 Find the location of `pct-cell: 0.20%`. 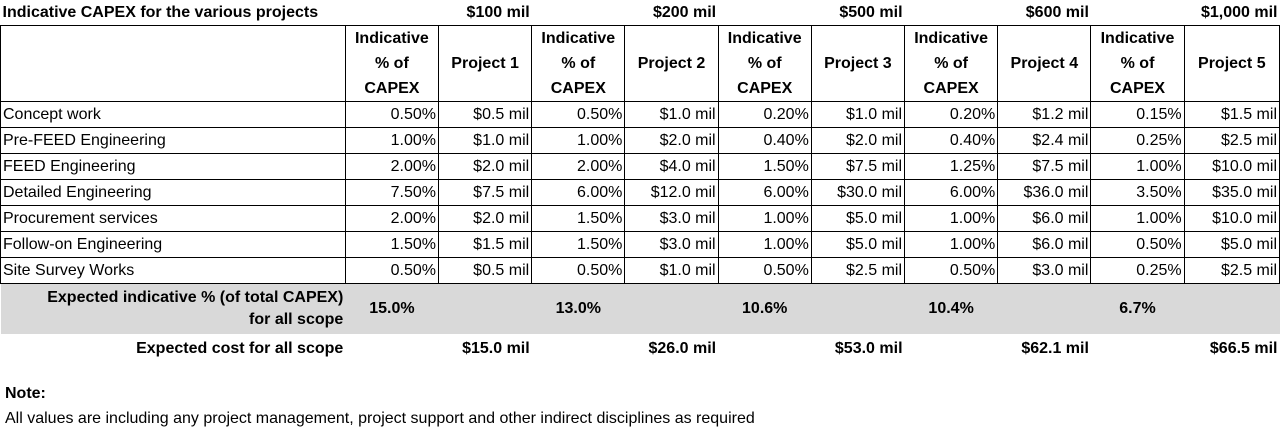

pct-cell: 0.20% is located at coordinates (951, 114).